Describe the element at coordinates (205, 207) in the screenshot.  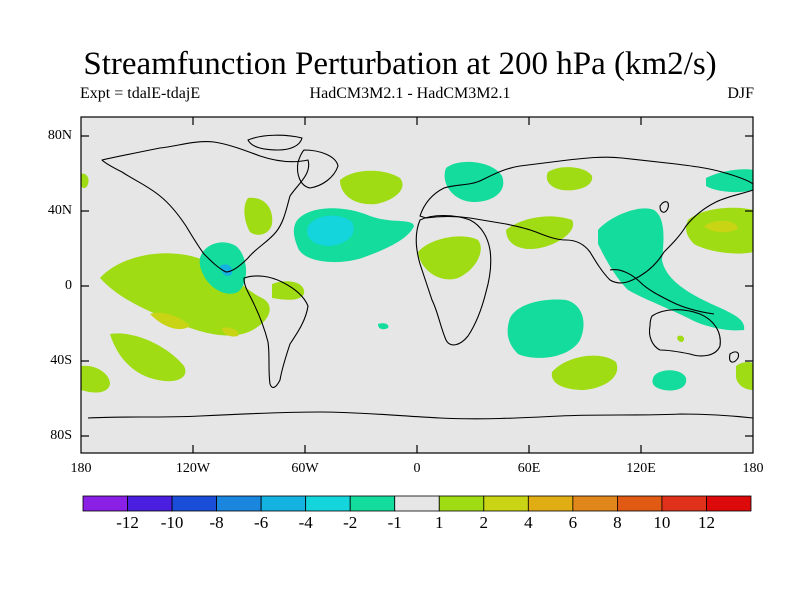
I see `north-america-outline` at that location.